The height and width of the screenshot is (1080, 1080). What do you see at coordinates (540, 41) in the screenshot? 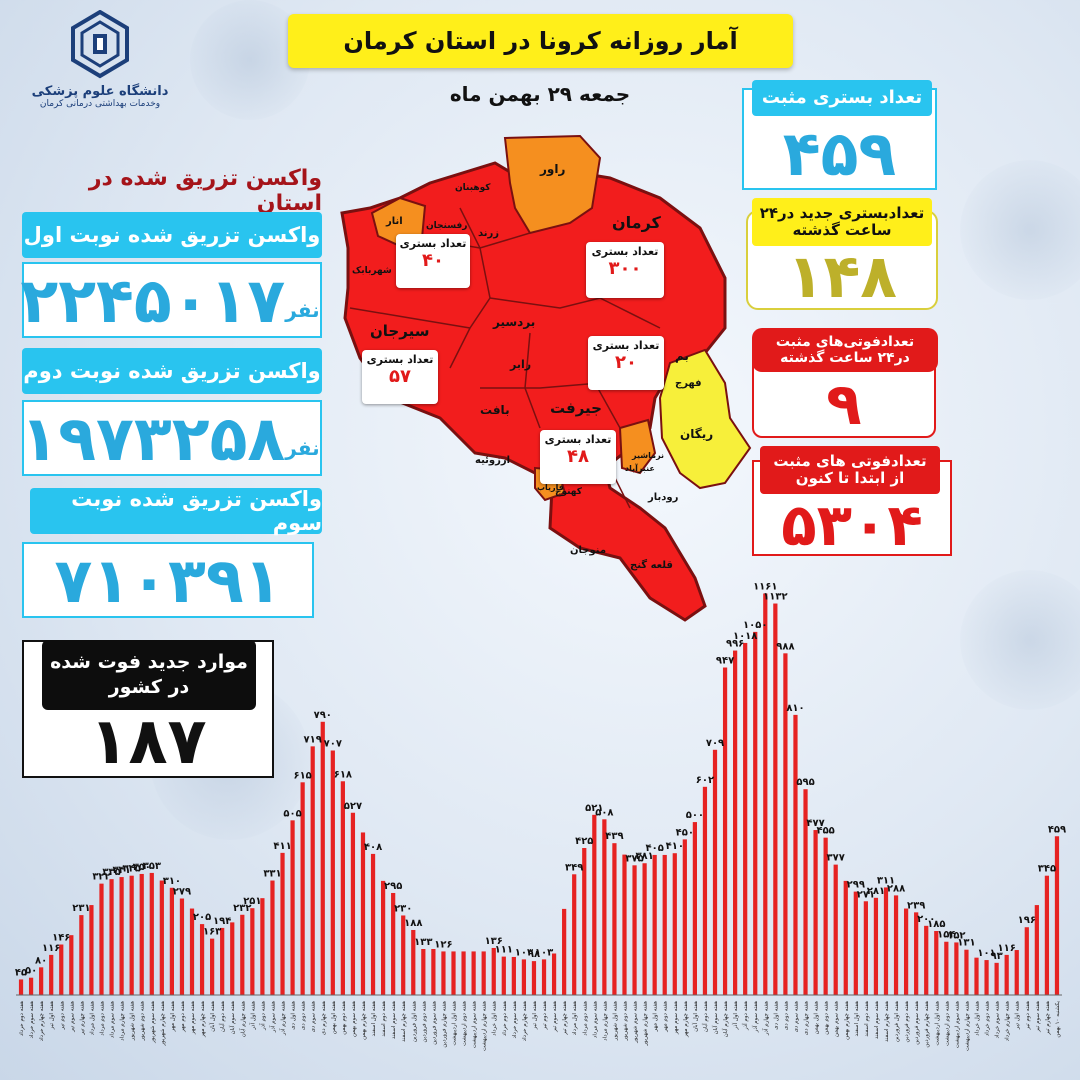
I see `page-title: آمار روزانه کرونا در استان کرمان` at bounding box center [540, 41].